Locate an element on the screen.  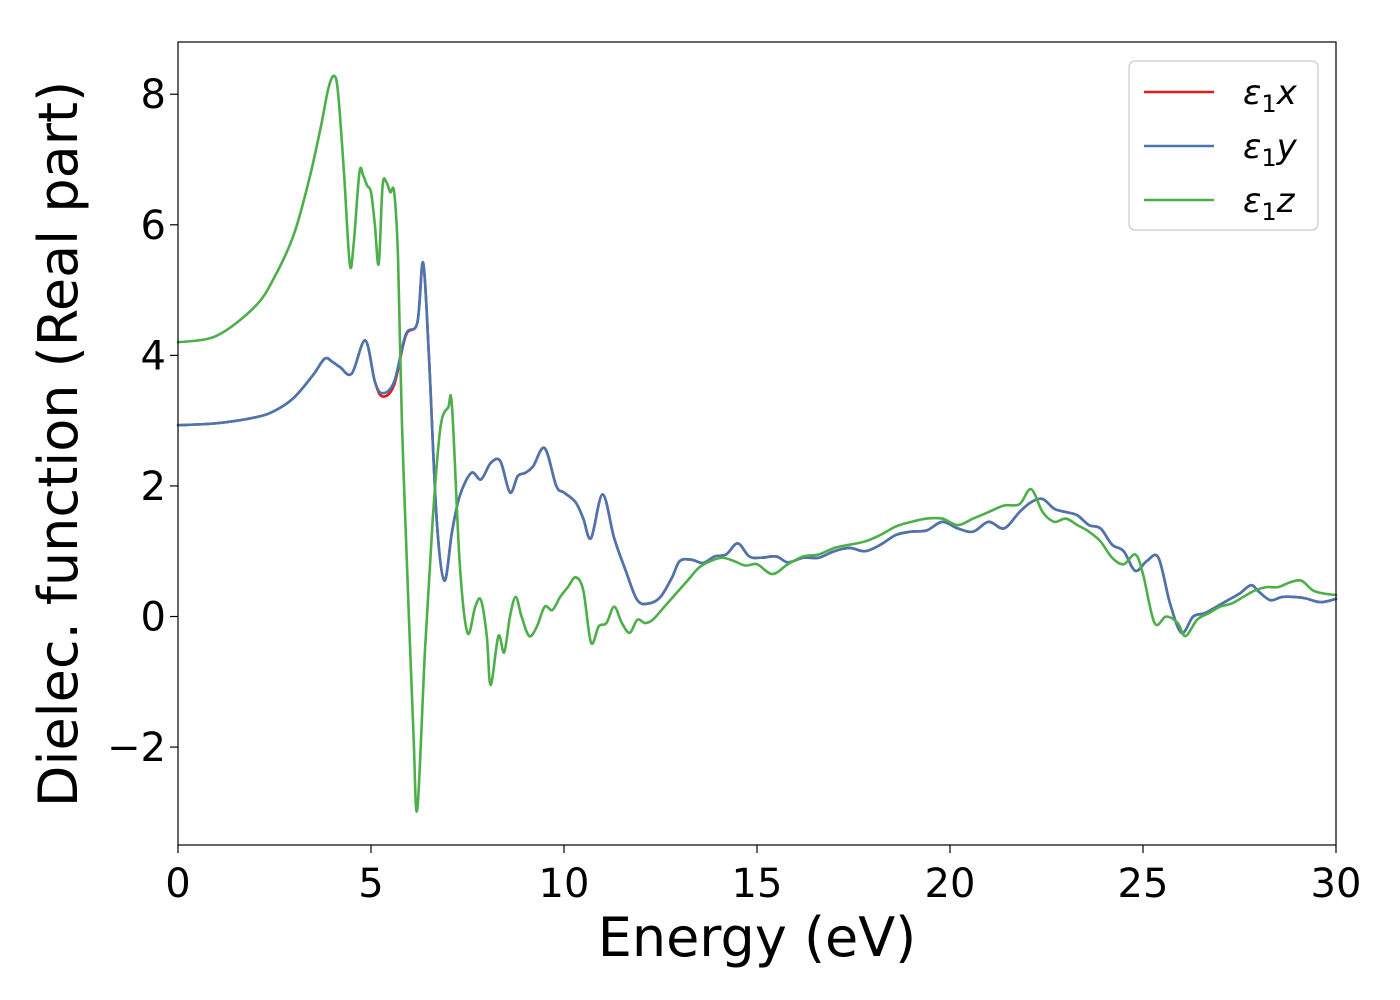
x-tick-label: 20 is located at coordinates (950, 884).